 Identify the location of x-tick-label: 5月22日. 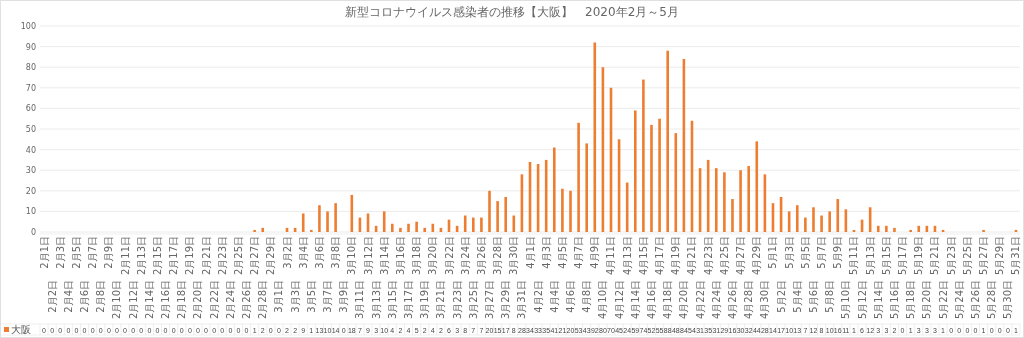
(943, 300).